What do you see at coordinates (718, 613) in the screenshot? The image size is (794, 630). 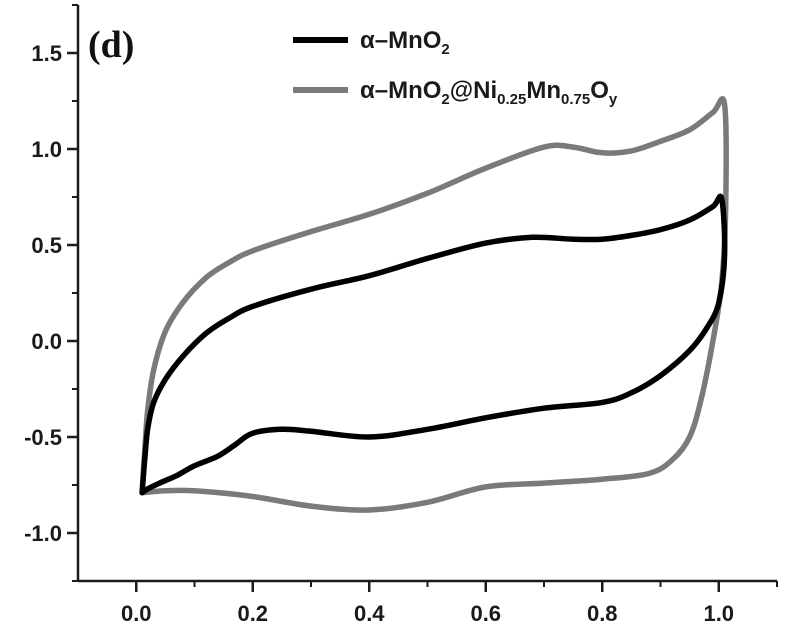 I see `x-tick-label: 1.0` at bounding box center [718, 613].